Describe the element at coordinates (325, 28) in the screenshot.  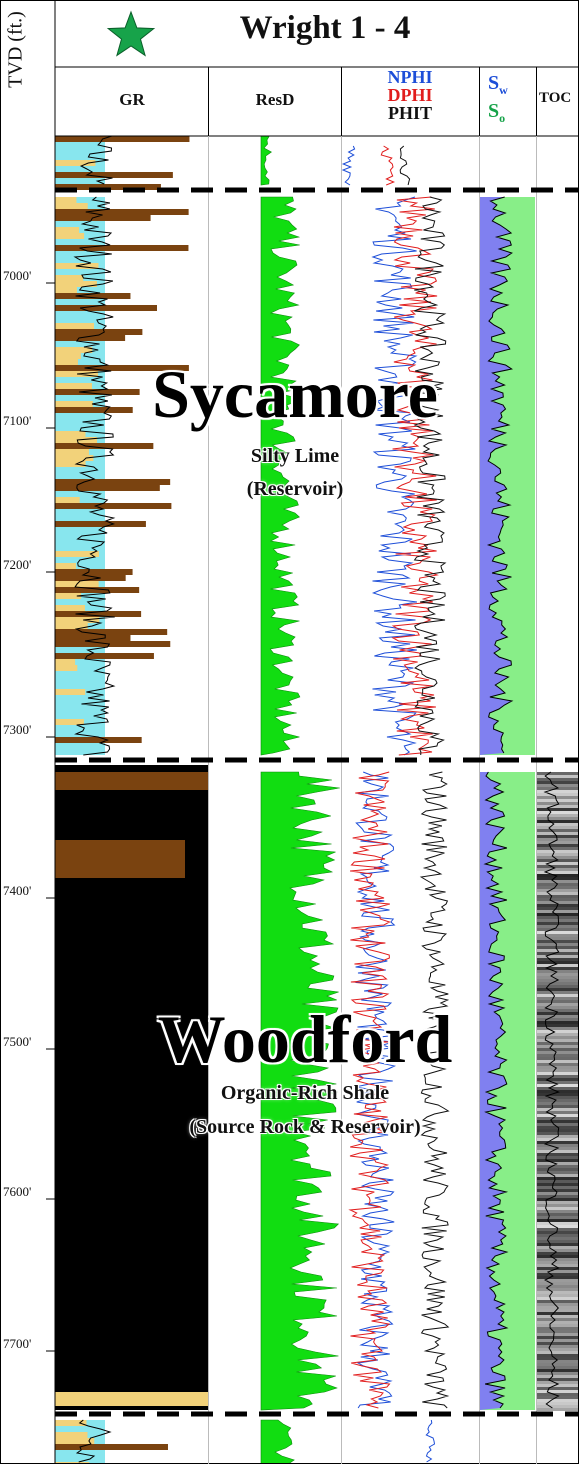
I see `well-name-title: Wright 1 - 4` at that location.